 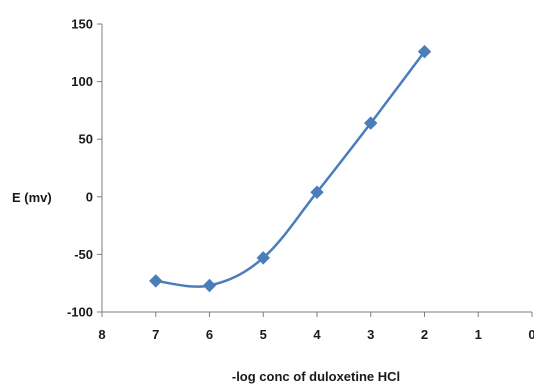 What do you see at coordinates (32, 197) in the screenshot?
I see `y-axis-title: E (mv)` at bounding box center [32, 197].